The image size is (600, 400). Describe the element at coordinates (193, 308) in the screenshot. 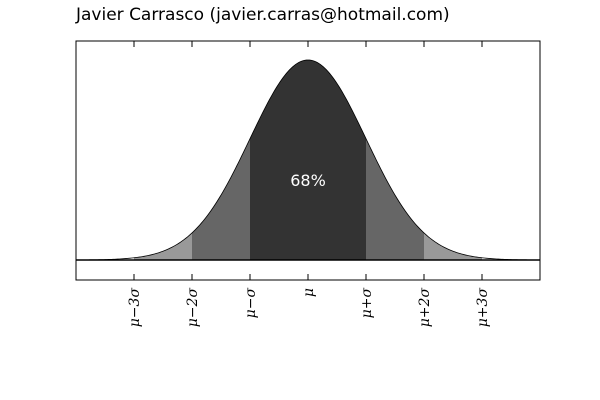

I see `x-tick-label-2: μ−2σ` at that location.